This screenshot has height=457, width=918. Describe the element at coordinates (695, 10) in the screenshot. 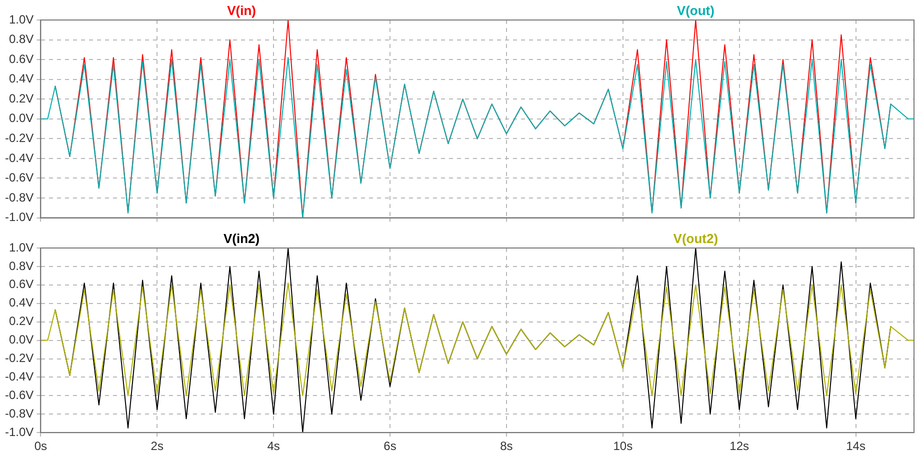

I see `text: V(out)` at that location.